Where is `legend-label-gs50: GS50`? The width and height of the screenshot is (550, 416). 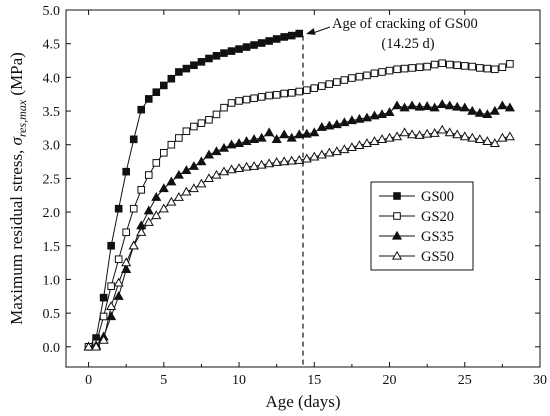
legend-label-gs50: GS50 is located at coordinates (437, 257).